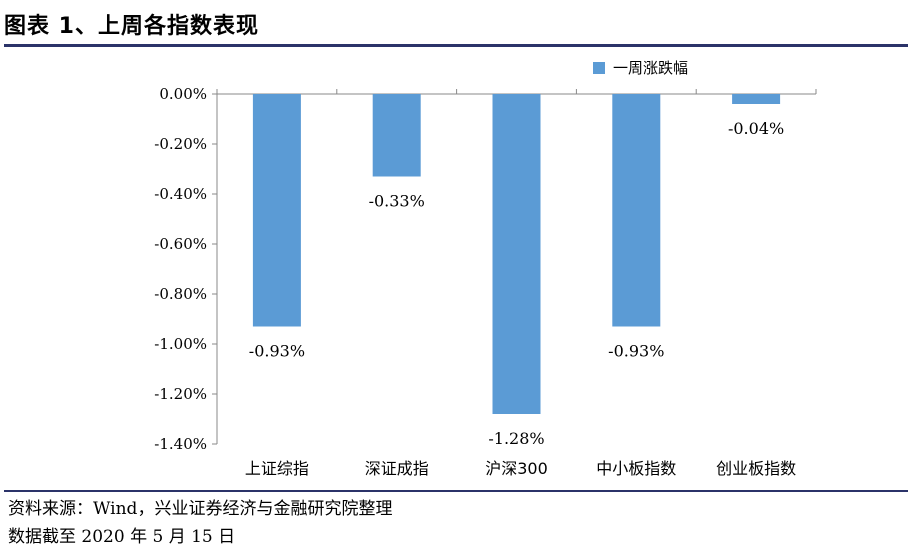 The height and width of the screenshot is (551, 911). Describe the element at coordinates (200, 509) in the screenshot. I see `source-note: 资料来源：Wind，兴业证券经济与金融研究院整理` at that location.